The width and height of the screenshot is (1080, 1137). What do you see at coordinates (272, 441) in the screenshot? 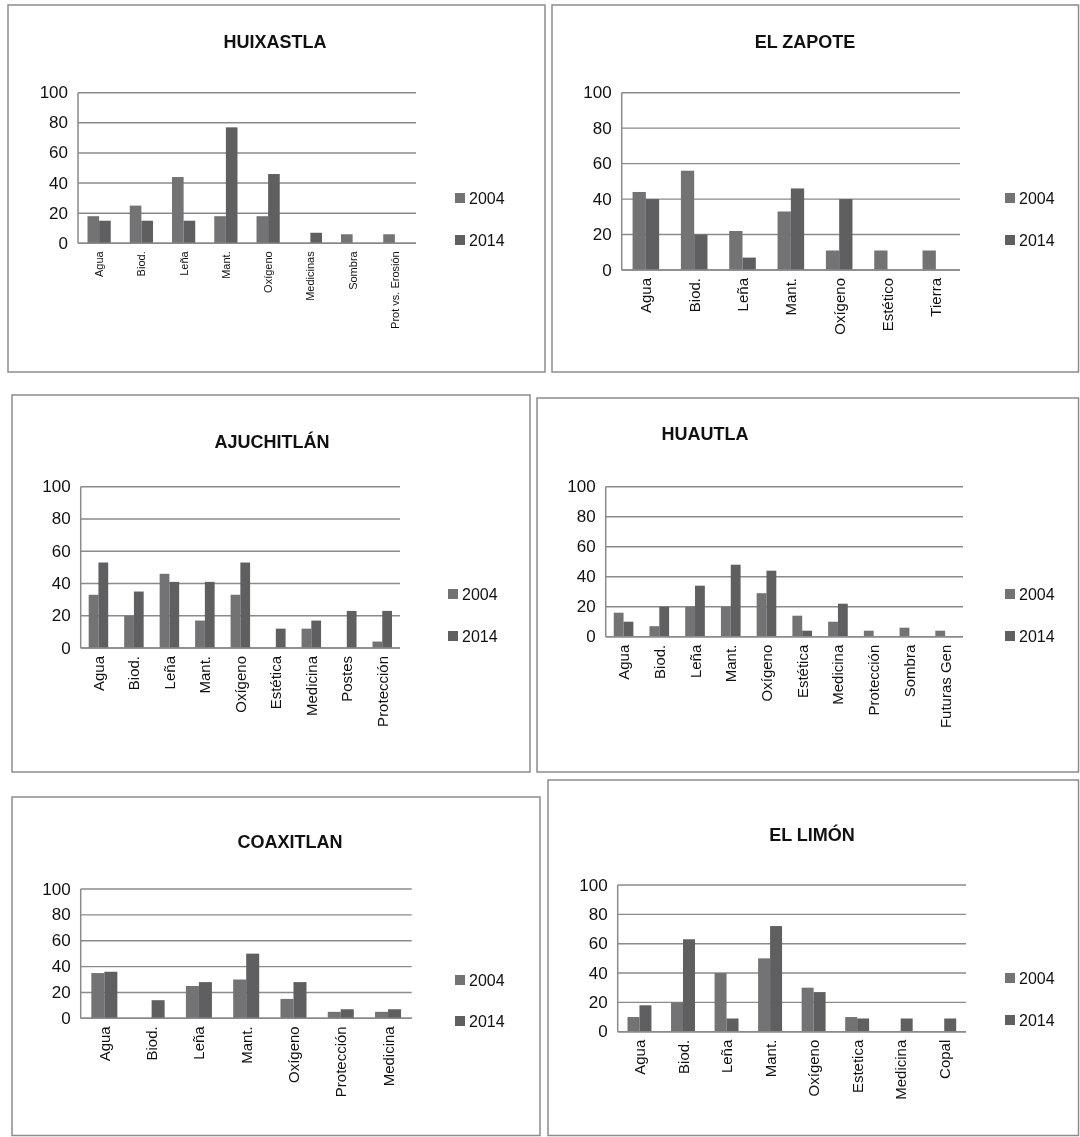
I see `chart-title: AJUCHITLÁN` at bounding box center [272, 441].